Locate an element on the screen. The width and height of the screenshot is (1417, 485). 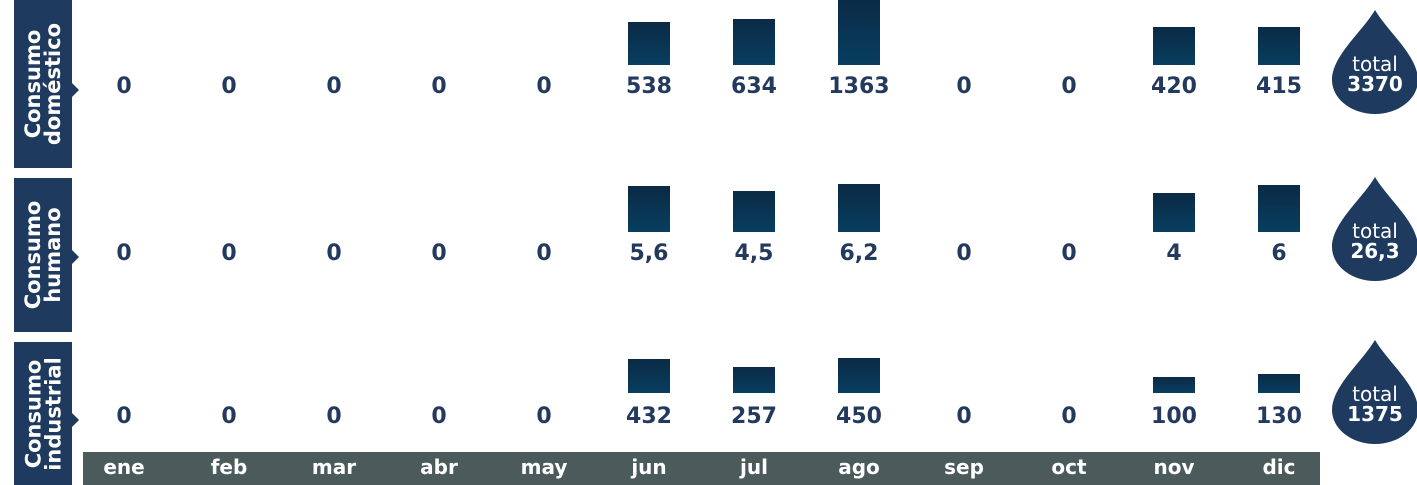
month-label: jul is located at coordinates (754, 467).